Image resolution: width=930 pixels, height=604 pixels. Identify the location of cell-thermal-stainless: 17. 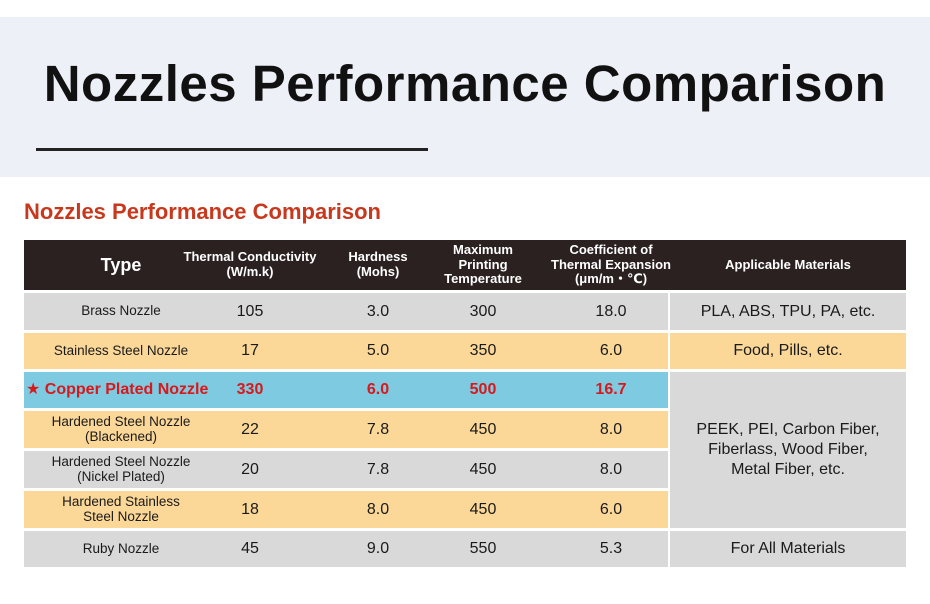
(250, 351).